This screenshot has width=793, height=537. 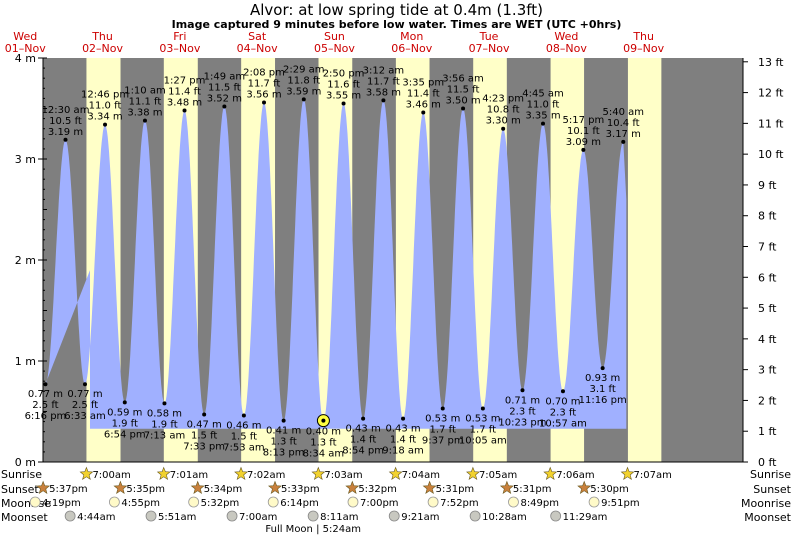 I want to click on low-tide-time: 10:05 am, so click(x=483, y=440).